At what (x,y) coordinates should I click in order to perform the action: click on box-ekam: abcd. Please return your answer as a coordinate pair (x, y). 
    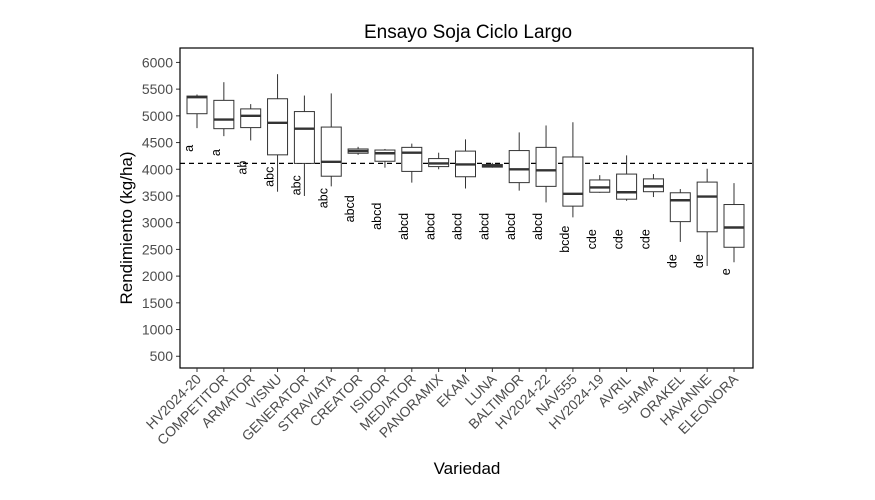
    Looking at the image, I should click on (463, 189).